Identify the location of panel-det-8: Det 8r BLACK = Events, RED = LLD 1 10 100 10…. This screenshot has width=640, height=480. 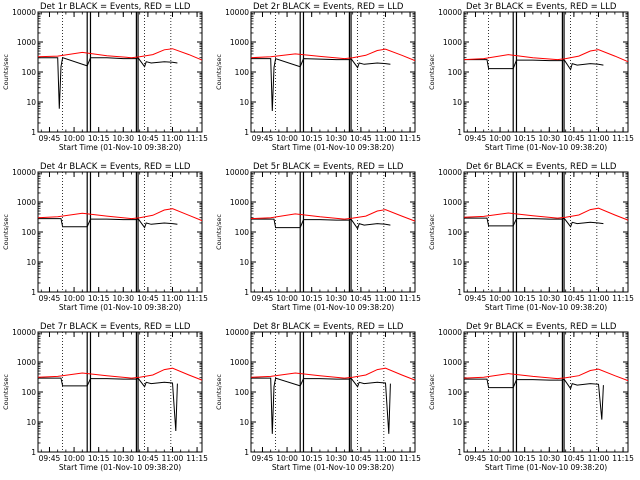
(318, 397).